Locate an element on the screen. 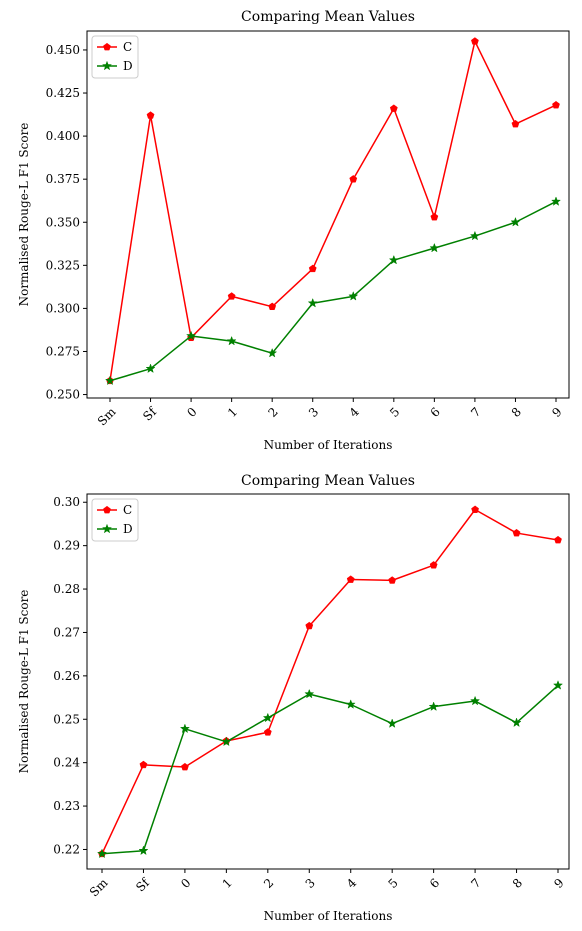  y-tick-label: 0.28 is located at coordinates (66, 589).